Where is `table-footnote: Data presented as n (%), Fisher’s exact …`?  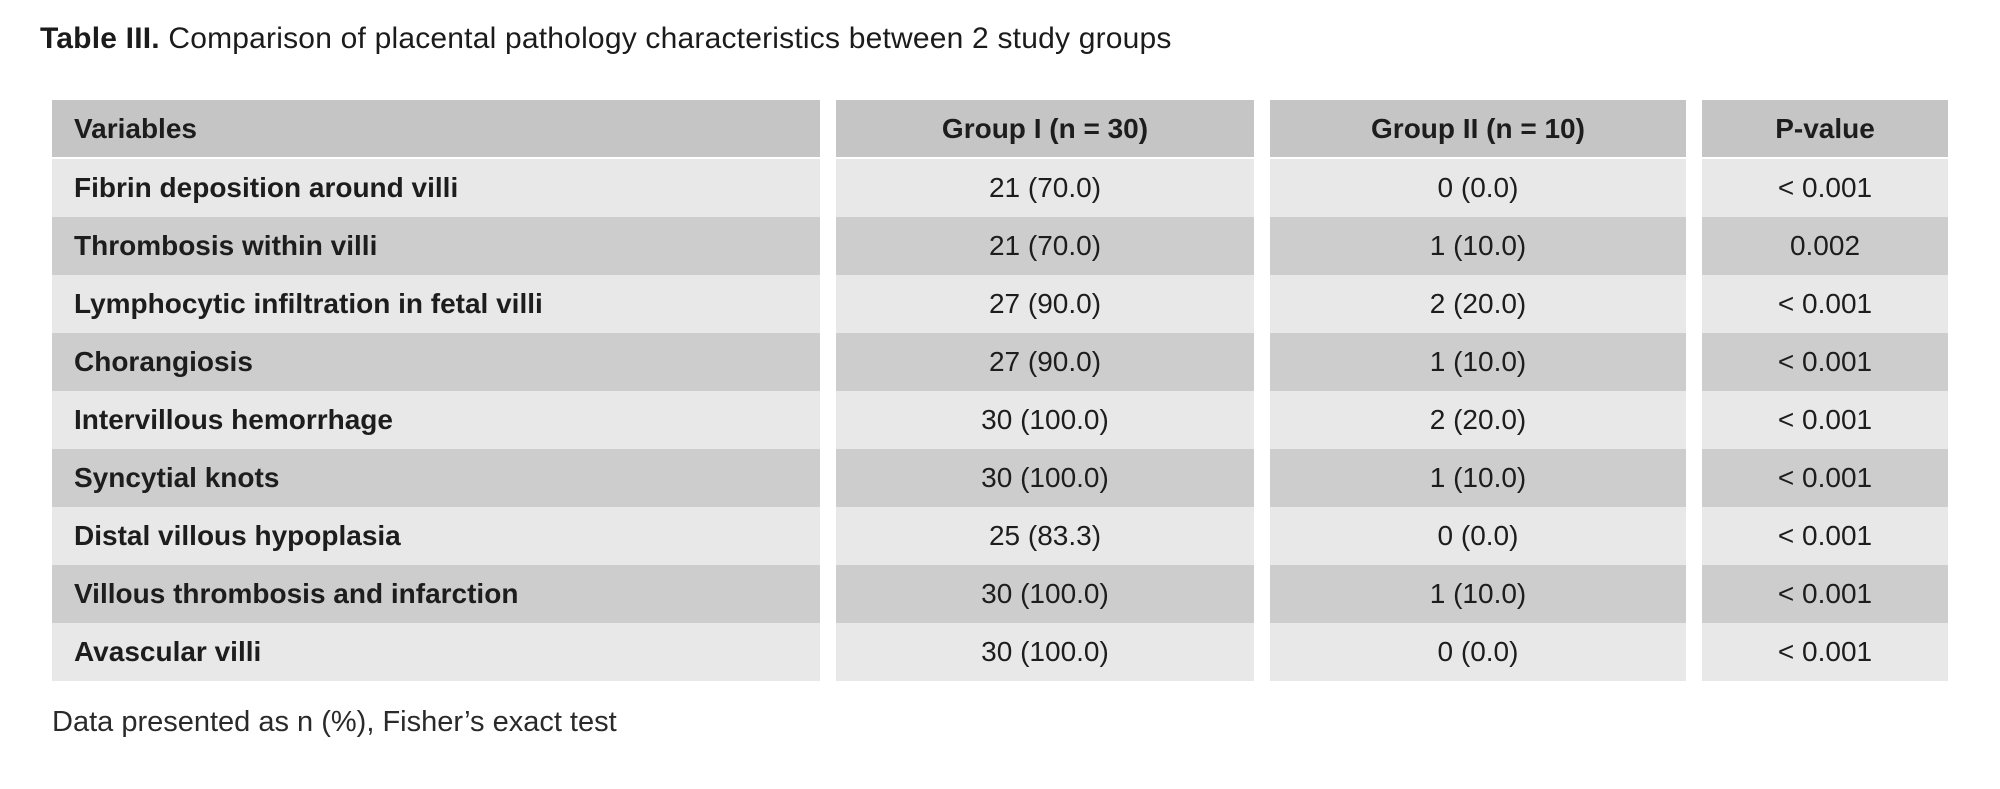 table-footnote: Data presented as n (%), Fisher’s exact … is located at coordinates (334, 722).